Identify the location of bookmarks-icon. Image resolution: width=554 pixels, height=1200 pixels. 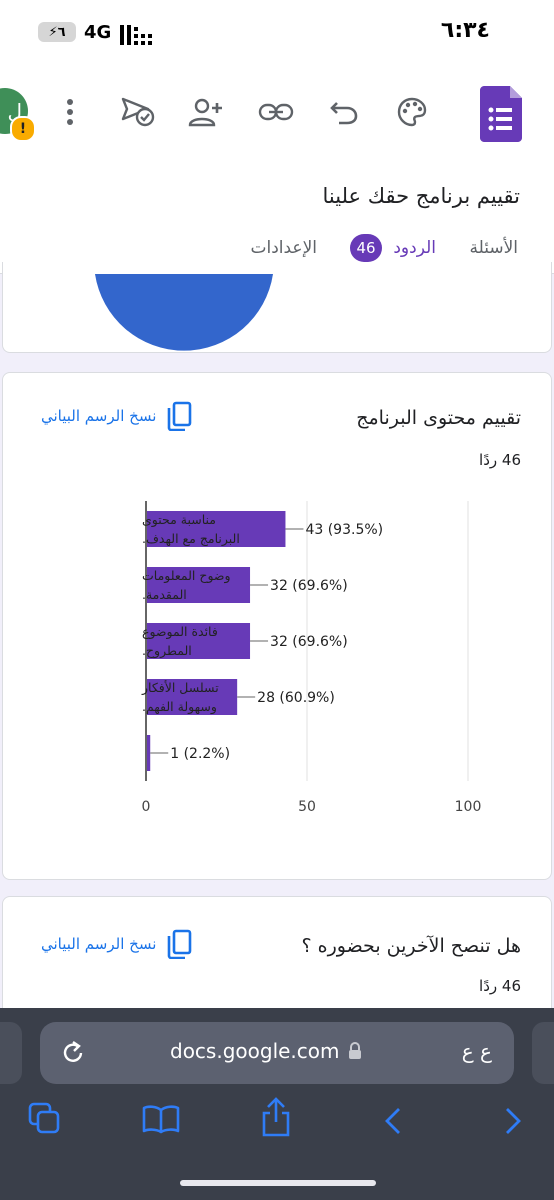
(161, 1119).